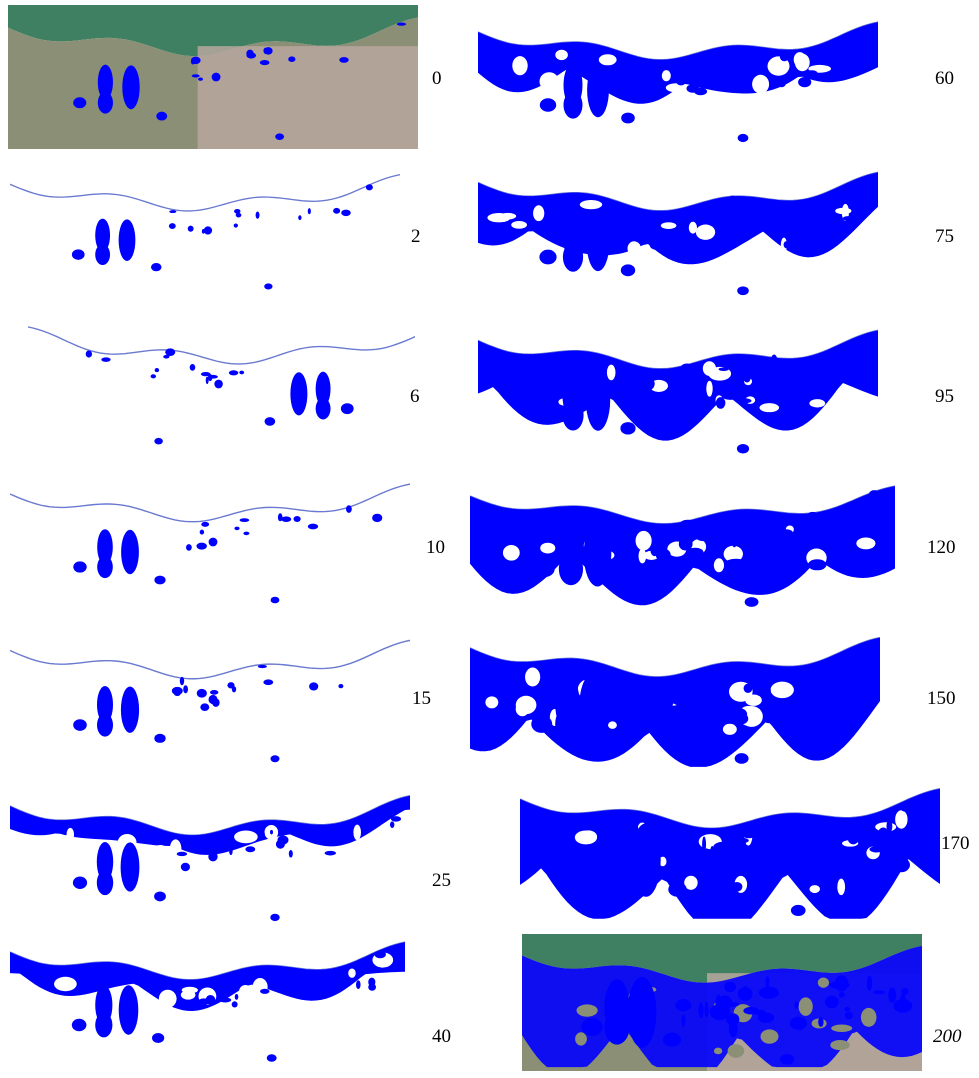  What do you see at coordinates (722, 958) in the screenshot?
I see `sea-area` at bounding box center [722, 958].